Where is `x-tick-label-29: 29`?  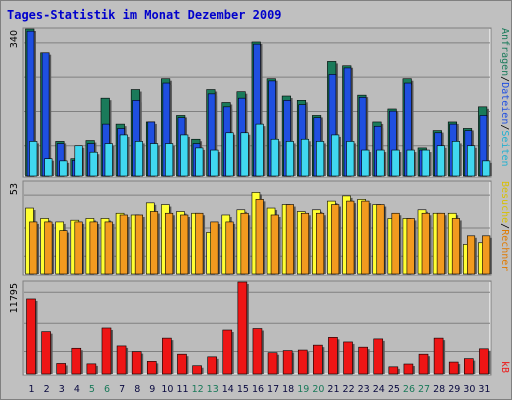 x-tick-label-29: 29 is located at coordinates (454, 389).